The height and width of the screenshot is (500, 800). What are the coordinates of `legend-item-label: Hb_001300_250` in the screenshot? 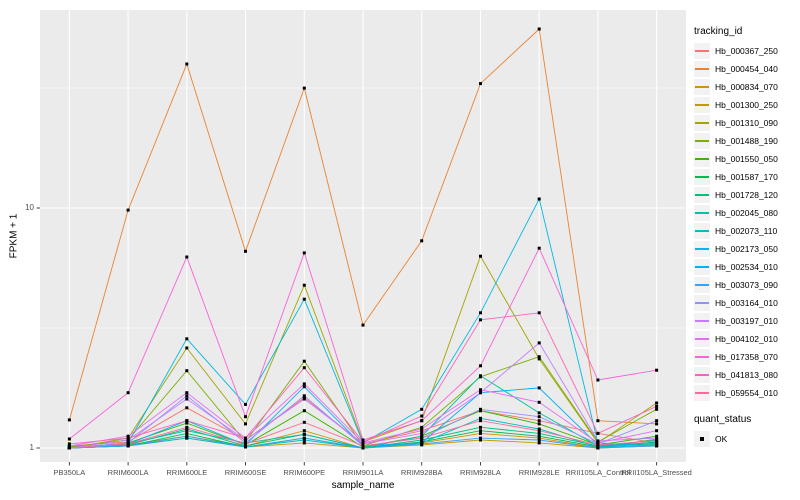 It's located at (746, 105).